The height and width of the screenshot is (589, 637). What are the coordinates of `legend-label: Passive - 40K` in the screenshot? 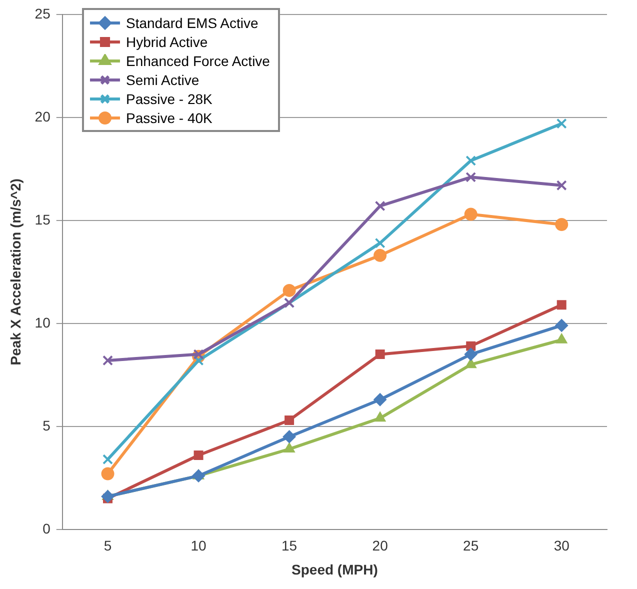 It's located at (169, 118).